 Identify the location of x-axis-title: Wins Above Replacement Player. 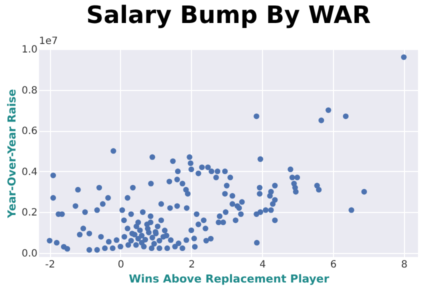
(229, 279).